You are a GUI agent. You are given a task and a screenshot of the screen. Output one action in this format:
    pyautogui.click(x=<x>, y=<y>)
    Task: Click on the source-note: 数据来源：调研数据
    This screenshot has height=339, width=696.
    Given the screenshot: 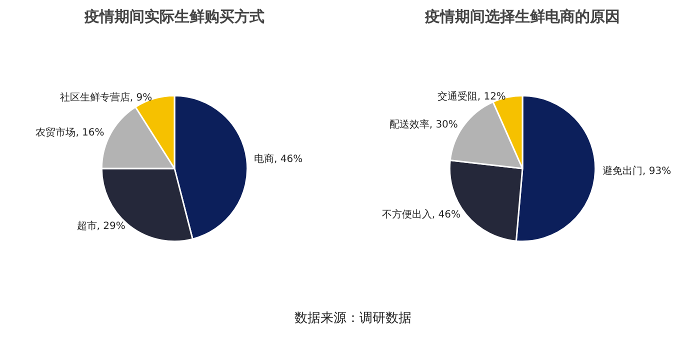 What is the action you would take?
    pyautogui.click(x=353, y=319)
    